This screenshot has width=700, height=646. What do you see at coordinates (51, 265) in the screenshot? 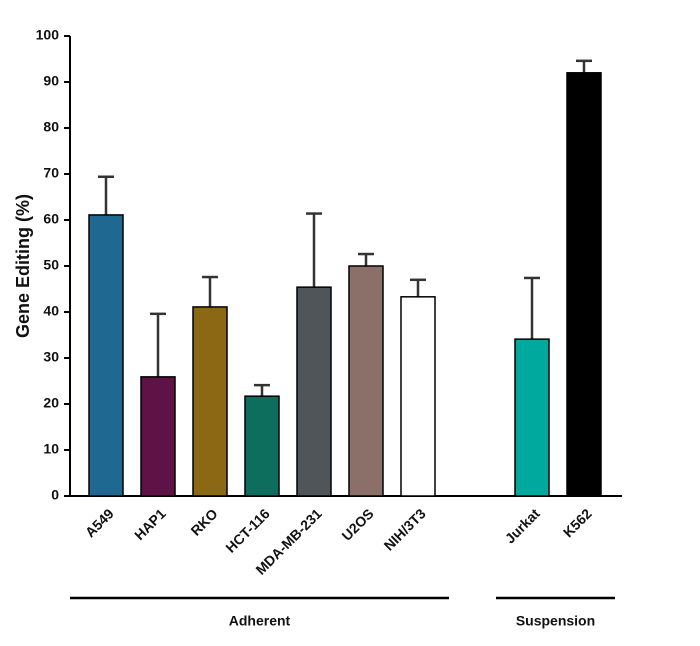
I see `y-tick-label: 50` at bounding box center [51, 265].